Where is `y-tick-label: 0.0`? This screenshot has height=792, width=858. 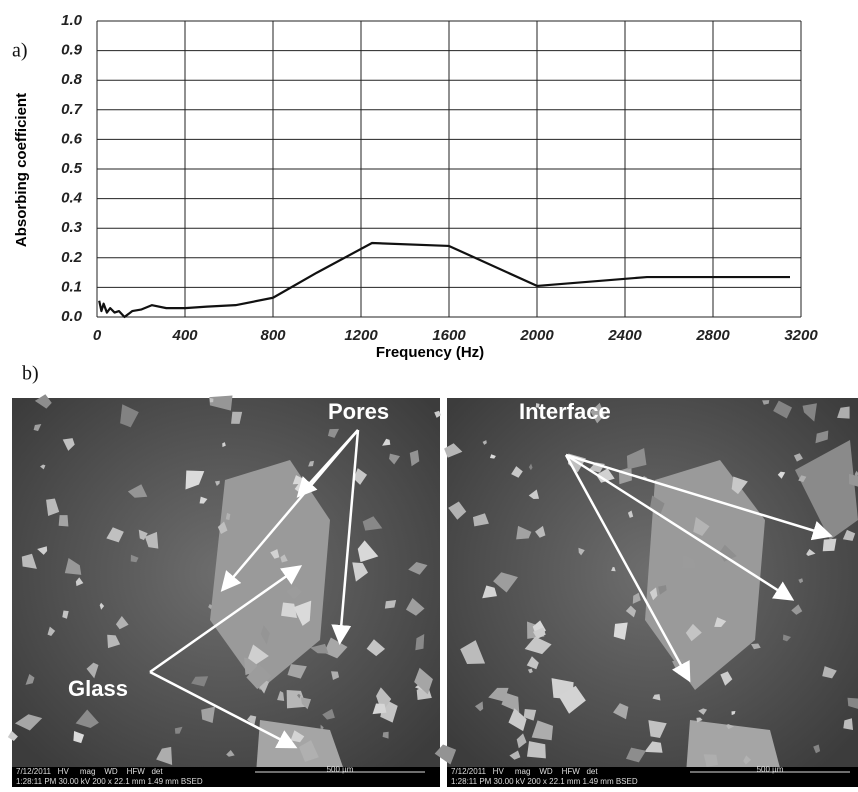
y-tick-label: 0.0 is located at coordinates (72, 316).